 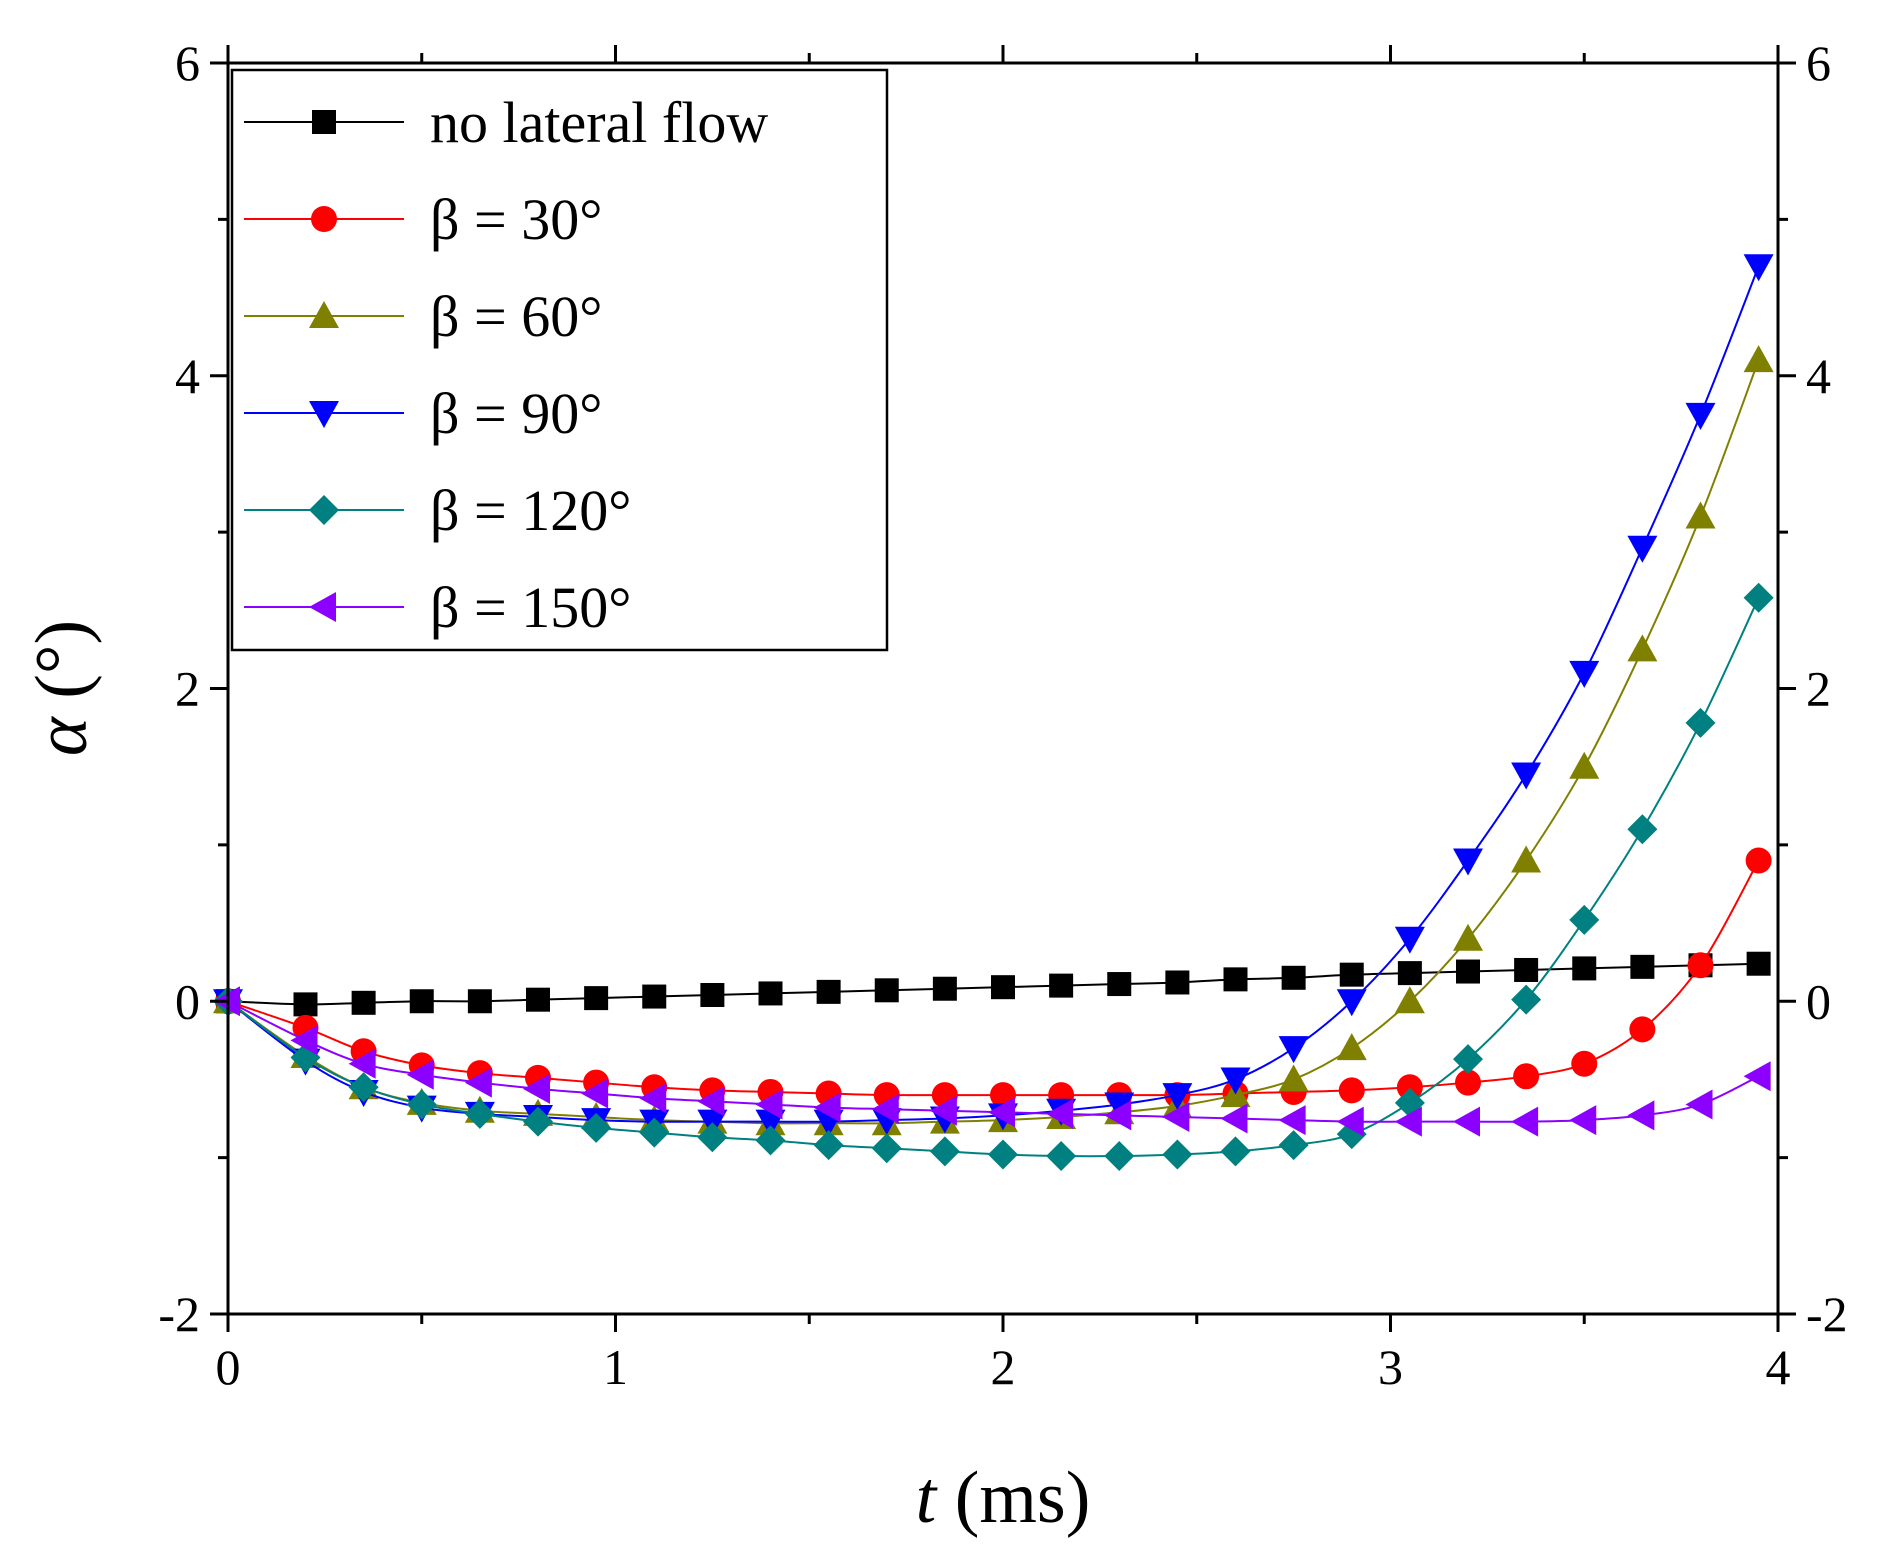 I want to click on y-right-tick-label: 4, so click(x=1818, y=376).